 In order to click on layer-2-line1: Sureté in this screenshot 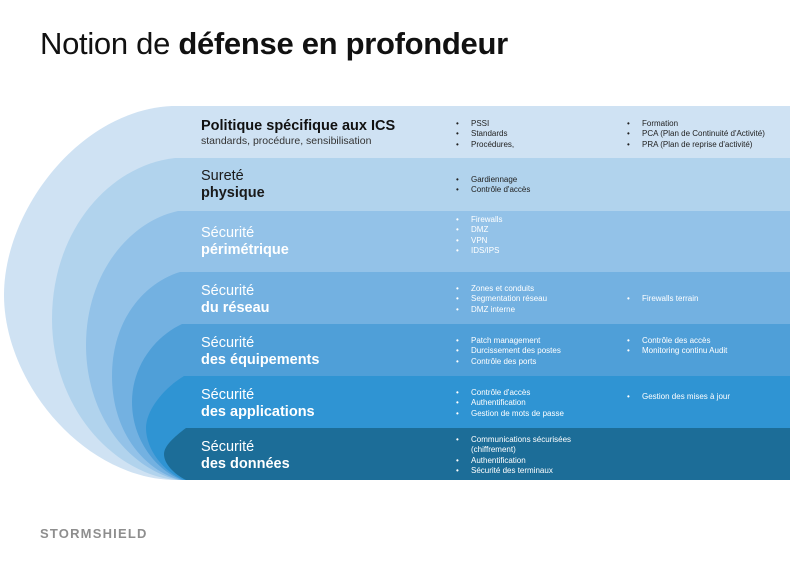, I will do `click(222, 176)`.